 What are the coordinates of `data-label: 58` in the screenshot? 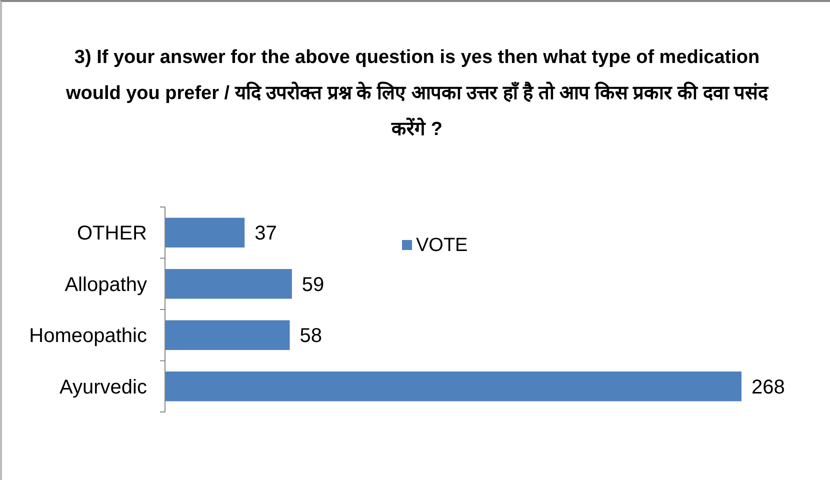 It's located at (311, 336).